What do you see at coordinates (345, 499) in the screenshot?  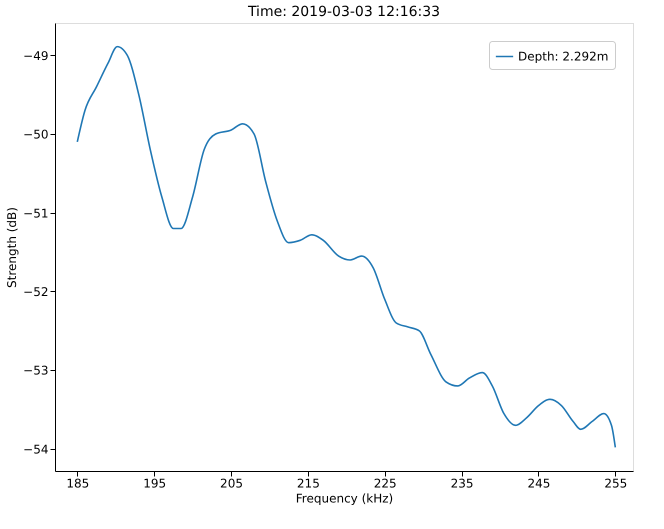 I see `x-axis-title: Frequency (kHz)` at bounding box center [345, 499].